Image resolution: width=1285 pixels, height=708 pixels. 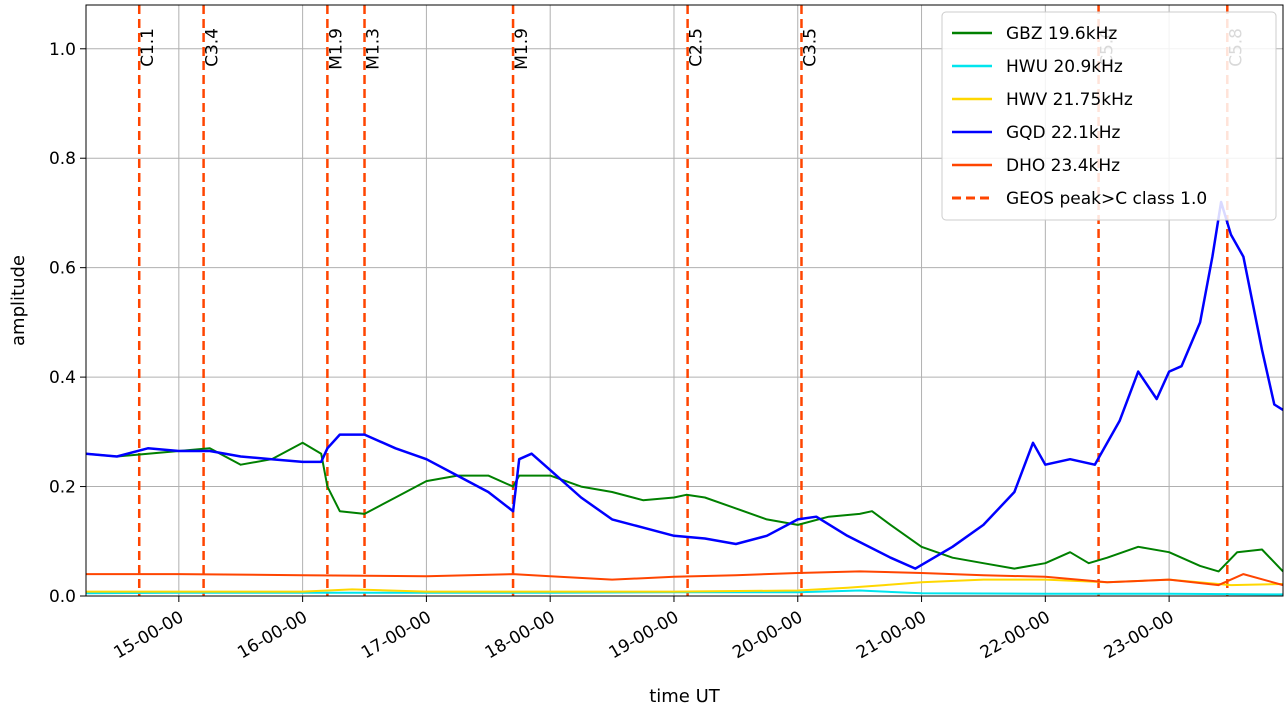 What do you see at coordinates (272, 635) in the screenshot?
I see `x-tick-label: 16-00-00` at bounding box center [272, 635].